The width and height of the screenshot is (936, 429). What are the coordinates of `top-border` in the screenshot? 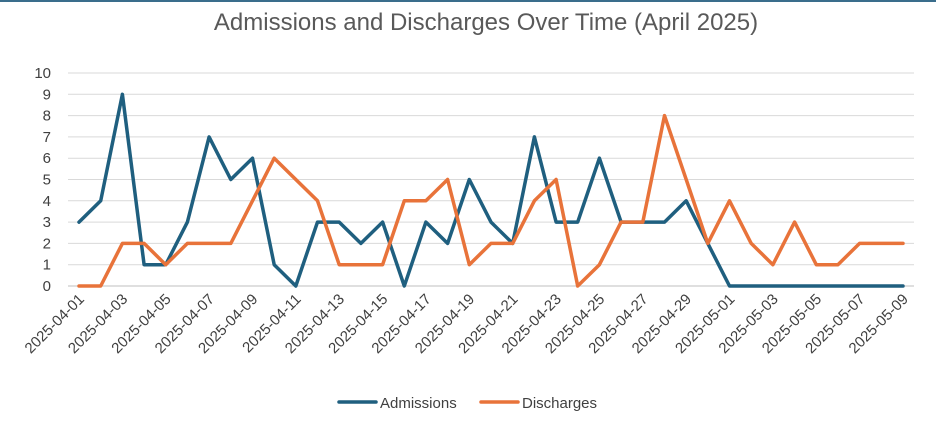 It's located at (468, 1).